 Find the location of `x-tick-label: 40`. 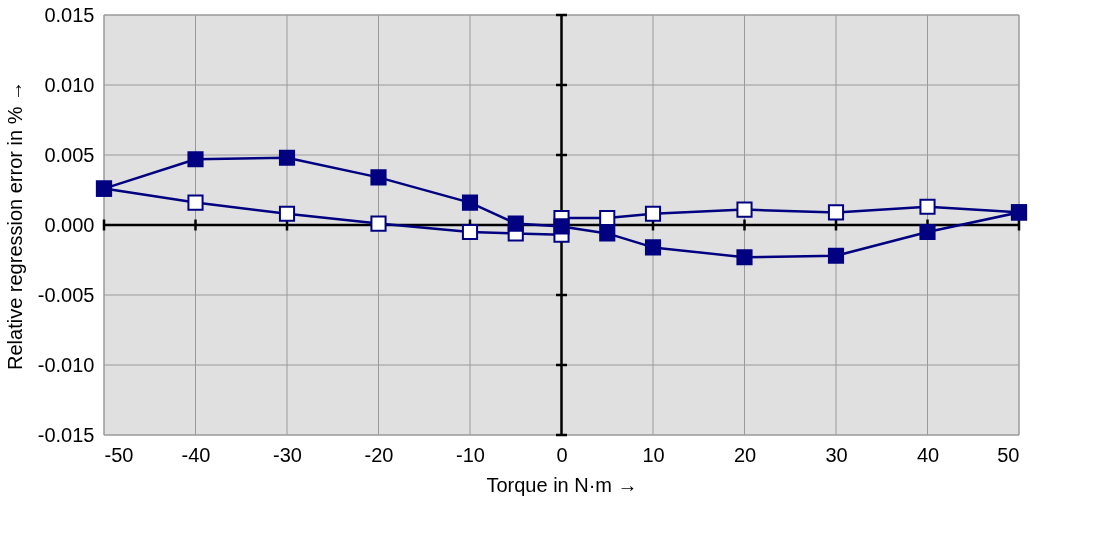

x-tick-label: 40 is located at coordinates (928, 454).